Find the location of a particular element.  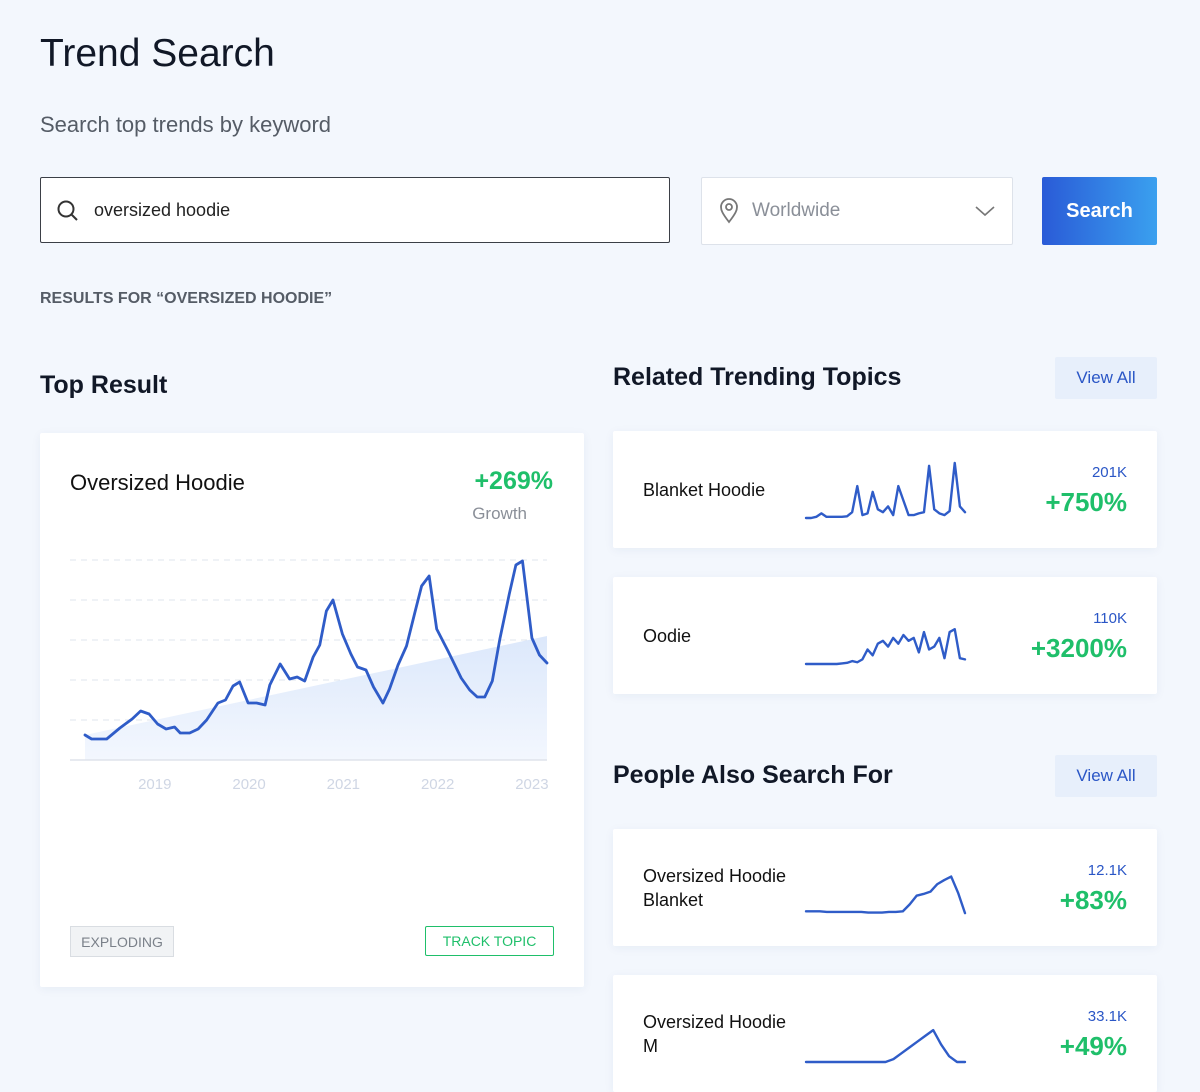

pin-icon is located at coordinates (729, 211).